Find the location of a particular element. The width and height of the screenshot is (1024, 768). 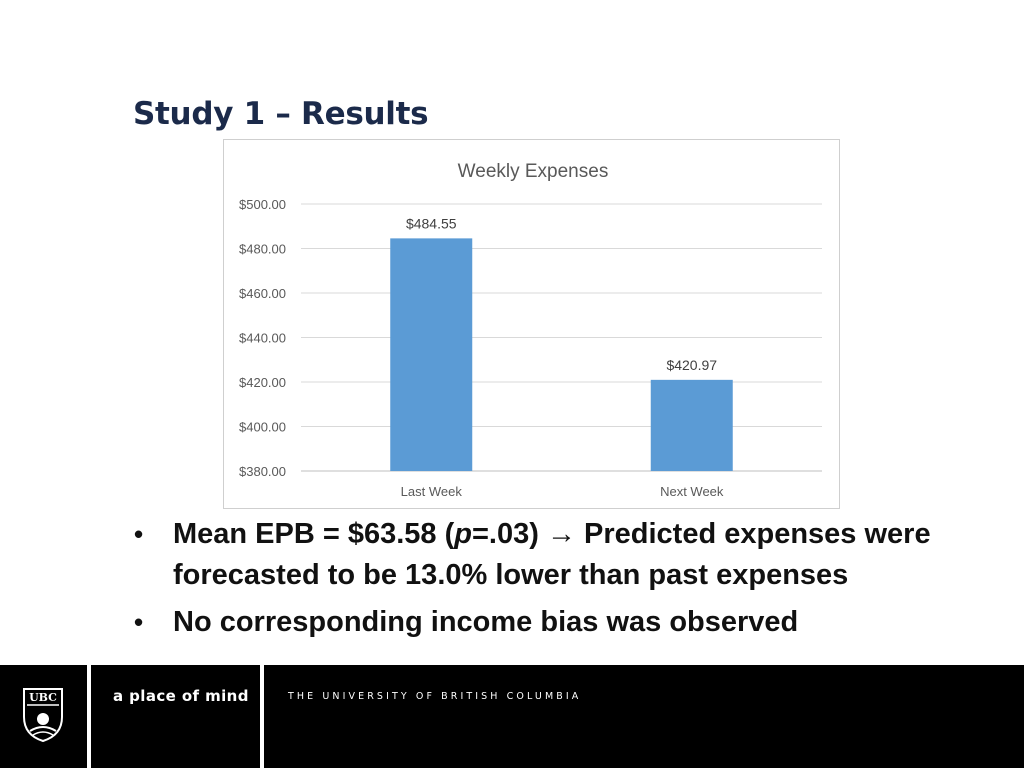

y-tick-label: $440.00 is located at coordinates (262, 338).